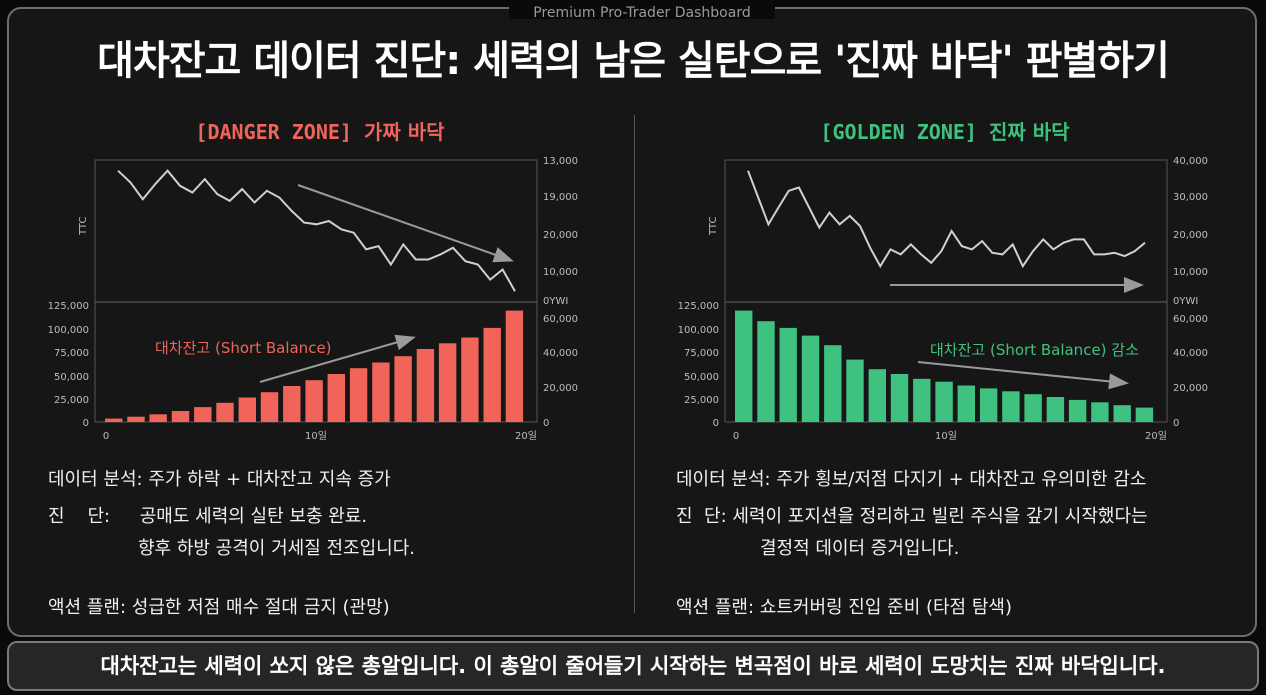 Image resolution: width=1266 pixels, height=695 pixels. Describe the element at coordinates (634, 364) in the screenshot. I see `panel-divider` at that location.